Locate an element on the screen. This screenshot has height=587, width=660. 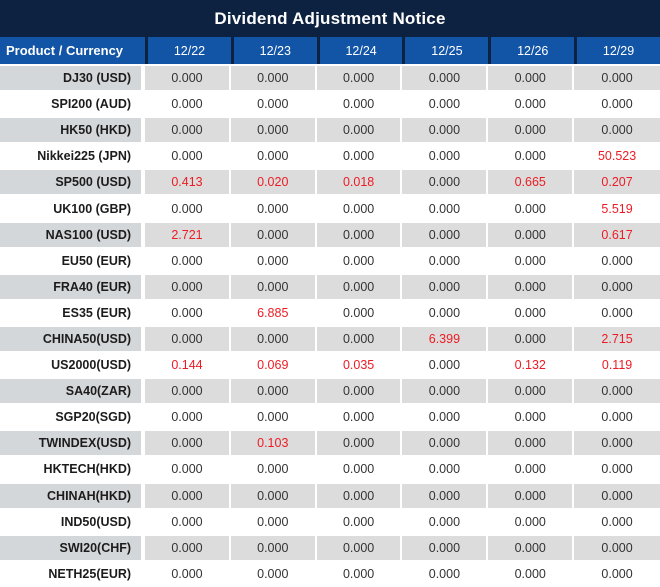
product-label: TWINDEX(USD) is located at coordinates (73, 442).